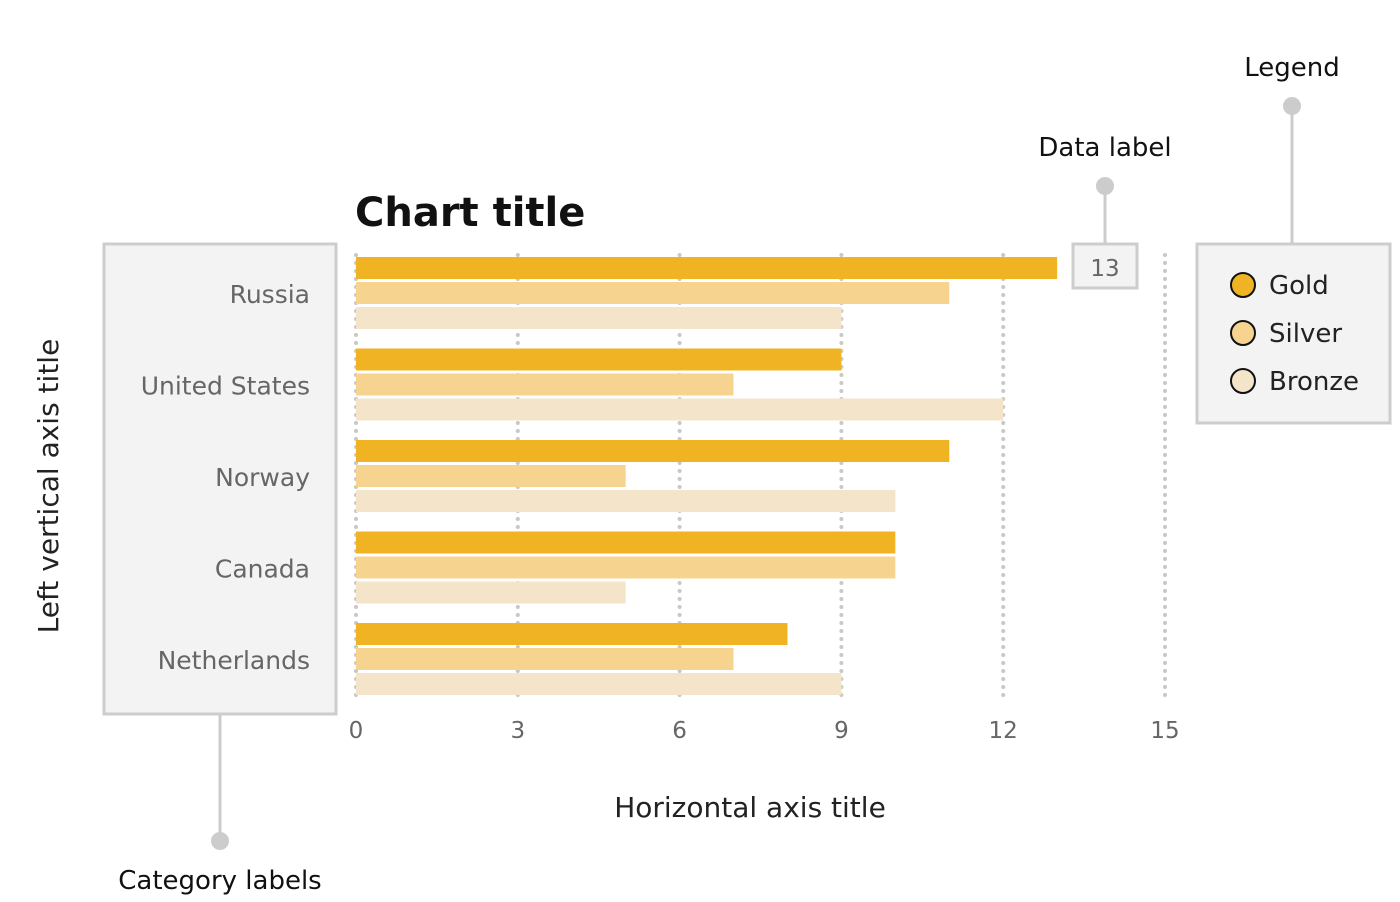  I want to click on bar-gold-united-states, so click(599, 359).